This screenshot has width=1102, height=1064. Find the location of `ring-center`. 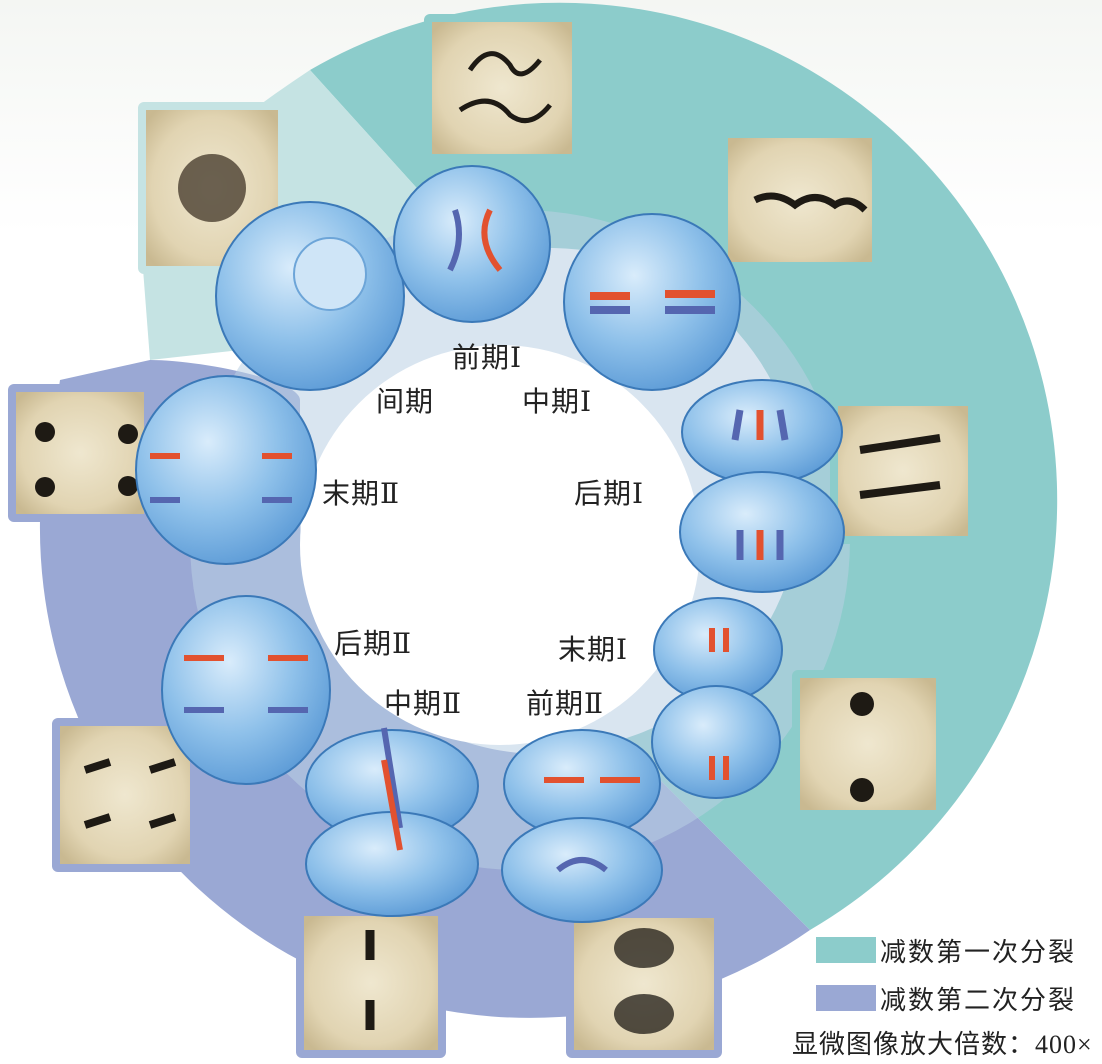

ring-center is located at coordinates (500, 545).